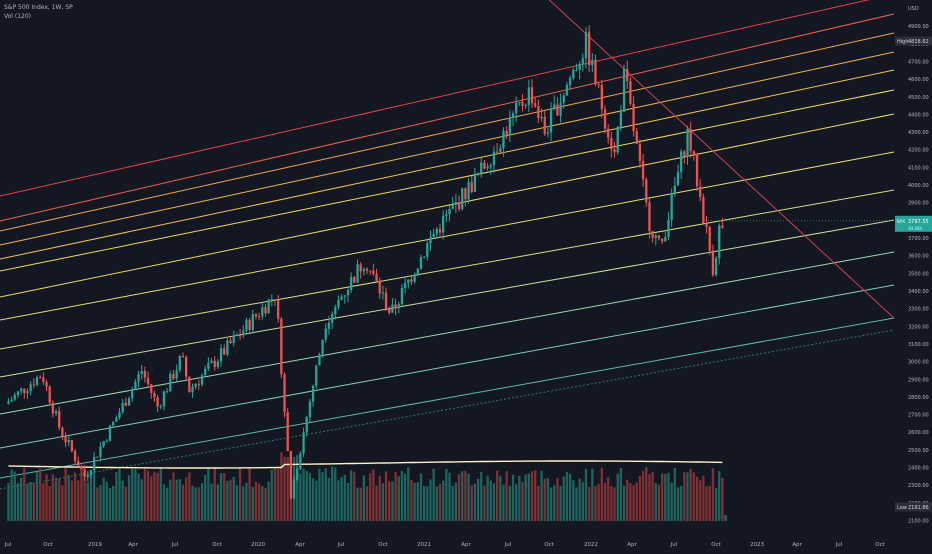 The height and width of the screenshot is (554, 932). What do you see at coordinates (258, 545) in the screenshot?
I see `x-tick-label: 2020` at bounding box center [258, 545].